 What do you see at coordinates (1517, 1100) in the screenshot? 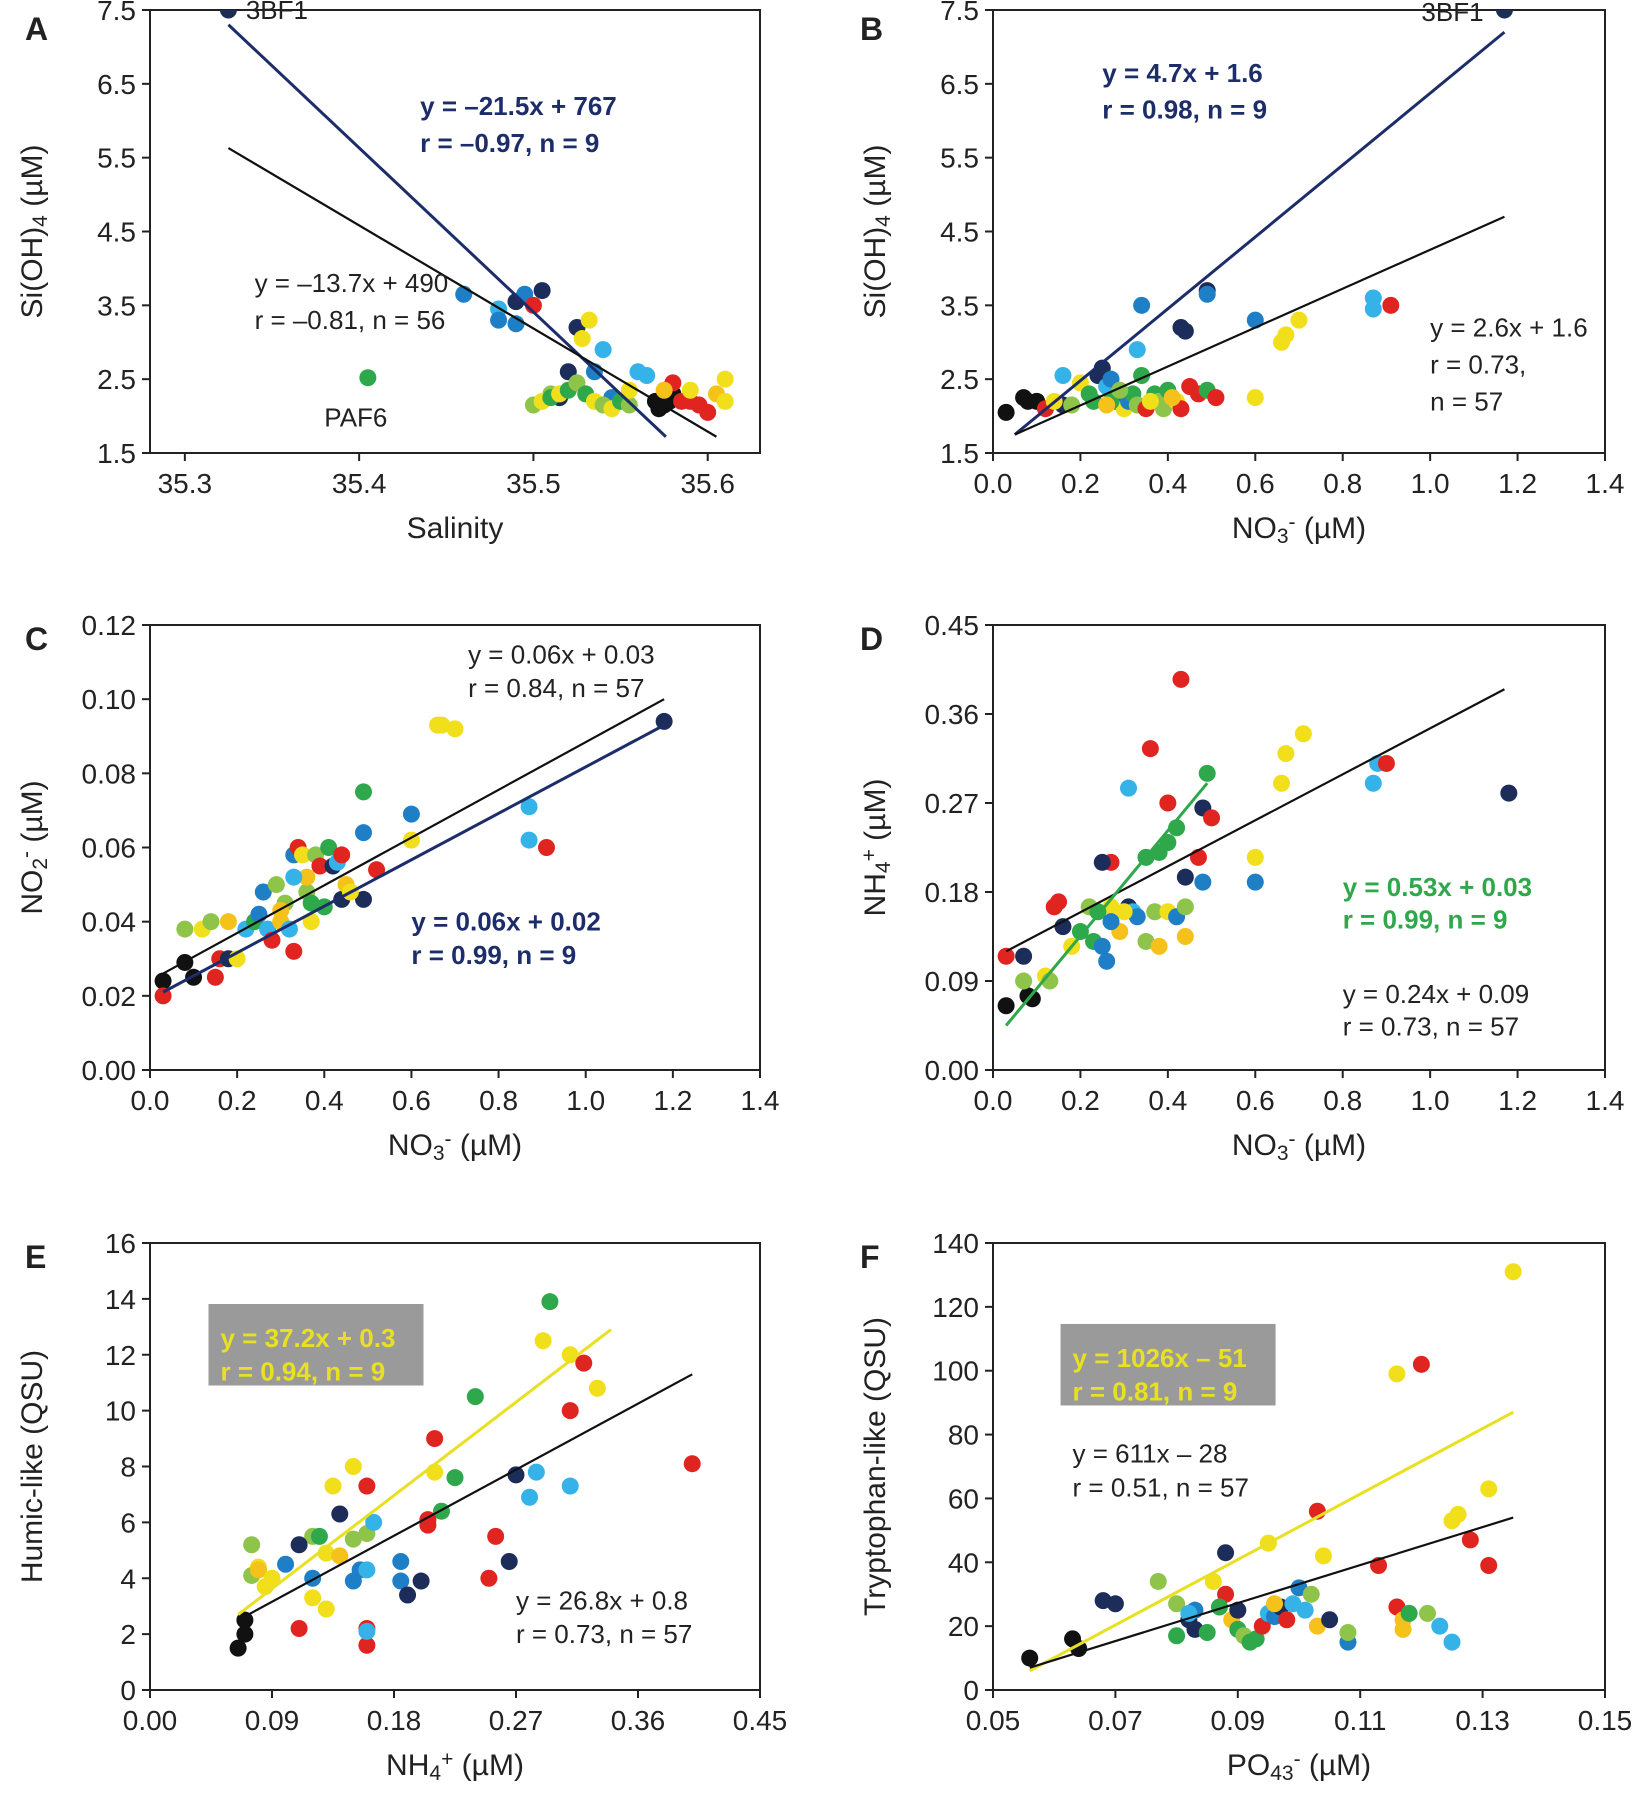
I see `x-tick-label: 1.2` at bounding box center [1517, 1100].